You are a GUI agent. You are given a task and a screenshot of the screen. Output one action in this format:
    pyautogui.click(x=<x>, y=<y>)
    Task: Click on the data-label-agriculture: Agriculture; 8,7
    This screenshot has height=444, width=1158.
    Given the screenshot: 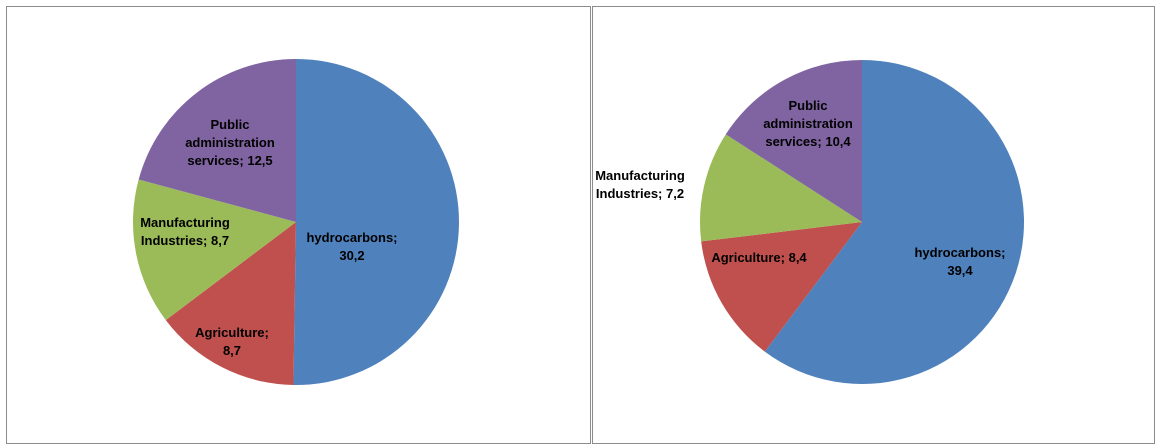 What is the action you would take?
    pyautogui.click(x=232, y=341)
    